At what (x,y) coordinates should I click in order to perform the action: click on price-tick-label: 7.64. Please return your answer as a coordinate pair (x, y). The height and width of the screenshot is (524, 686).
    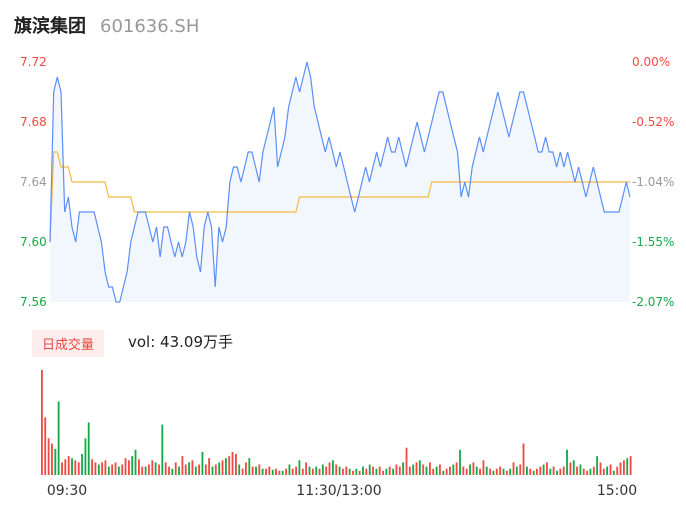
    Looking at the image, I should click on (33, 182).